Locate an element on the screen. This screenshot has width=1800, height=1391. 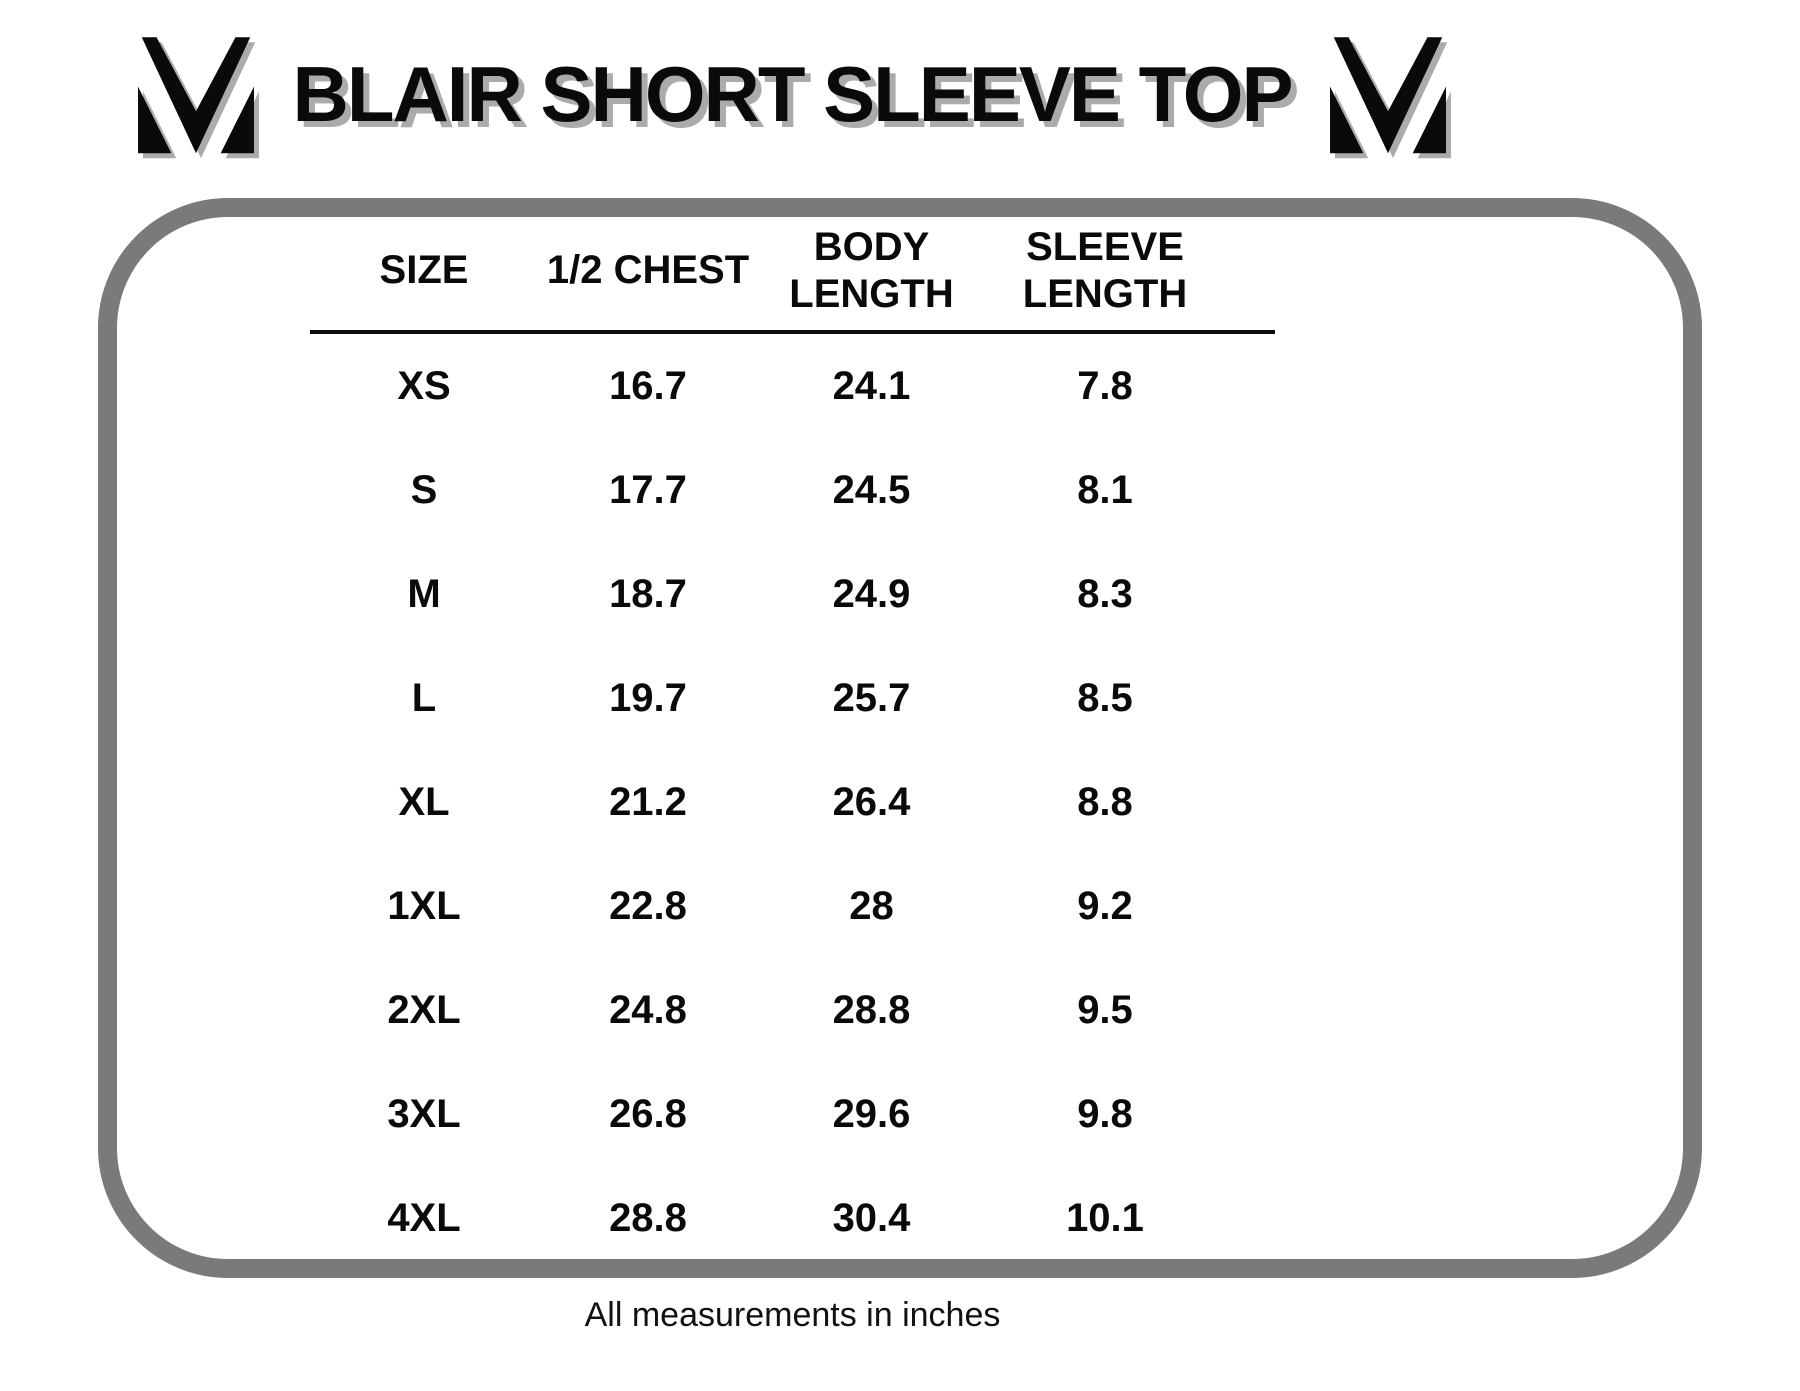
column-header-size: SIZE is located at coordinates (424, 270).